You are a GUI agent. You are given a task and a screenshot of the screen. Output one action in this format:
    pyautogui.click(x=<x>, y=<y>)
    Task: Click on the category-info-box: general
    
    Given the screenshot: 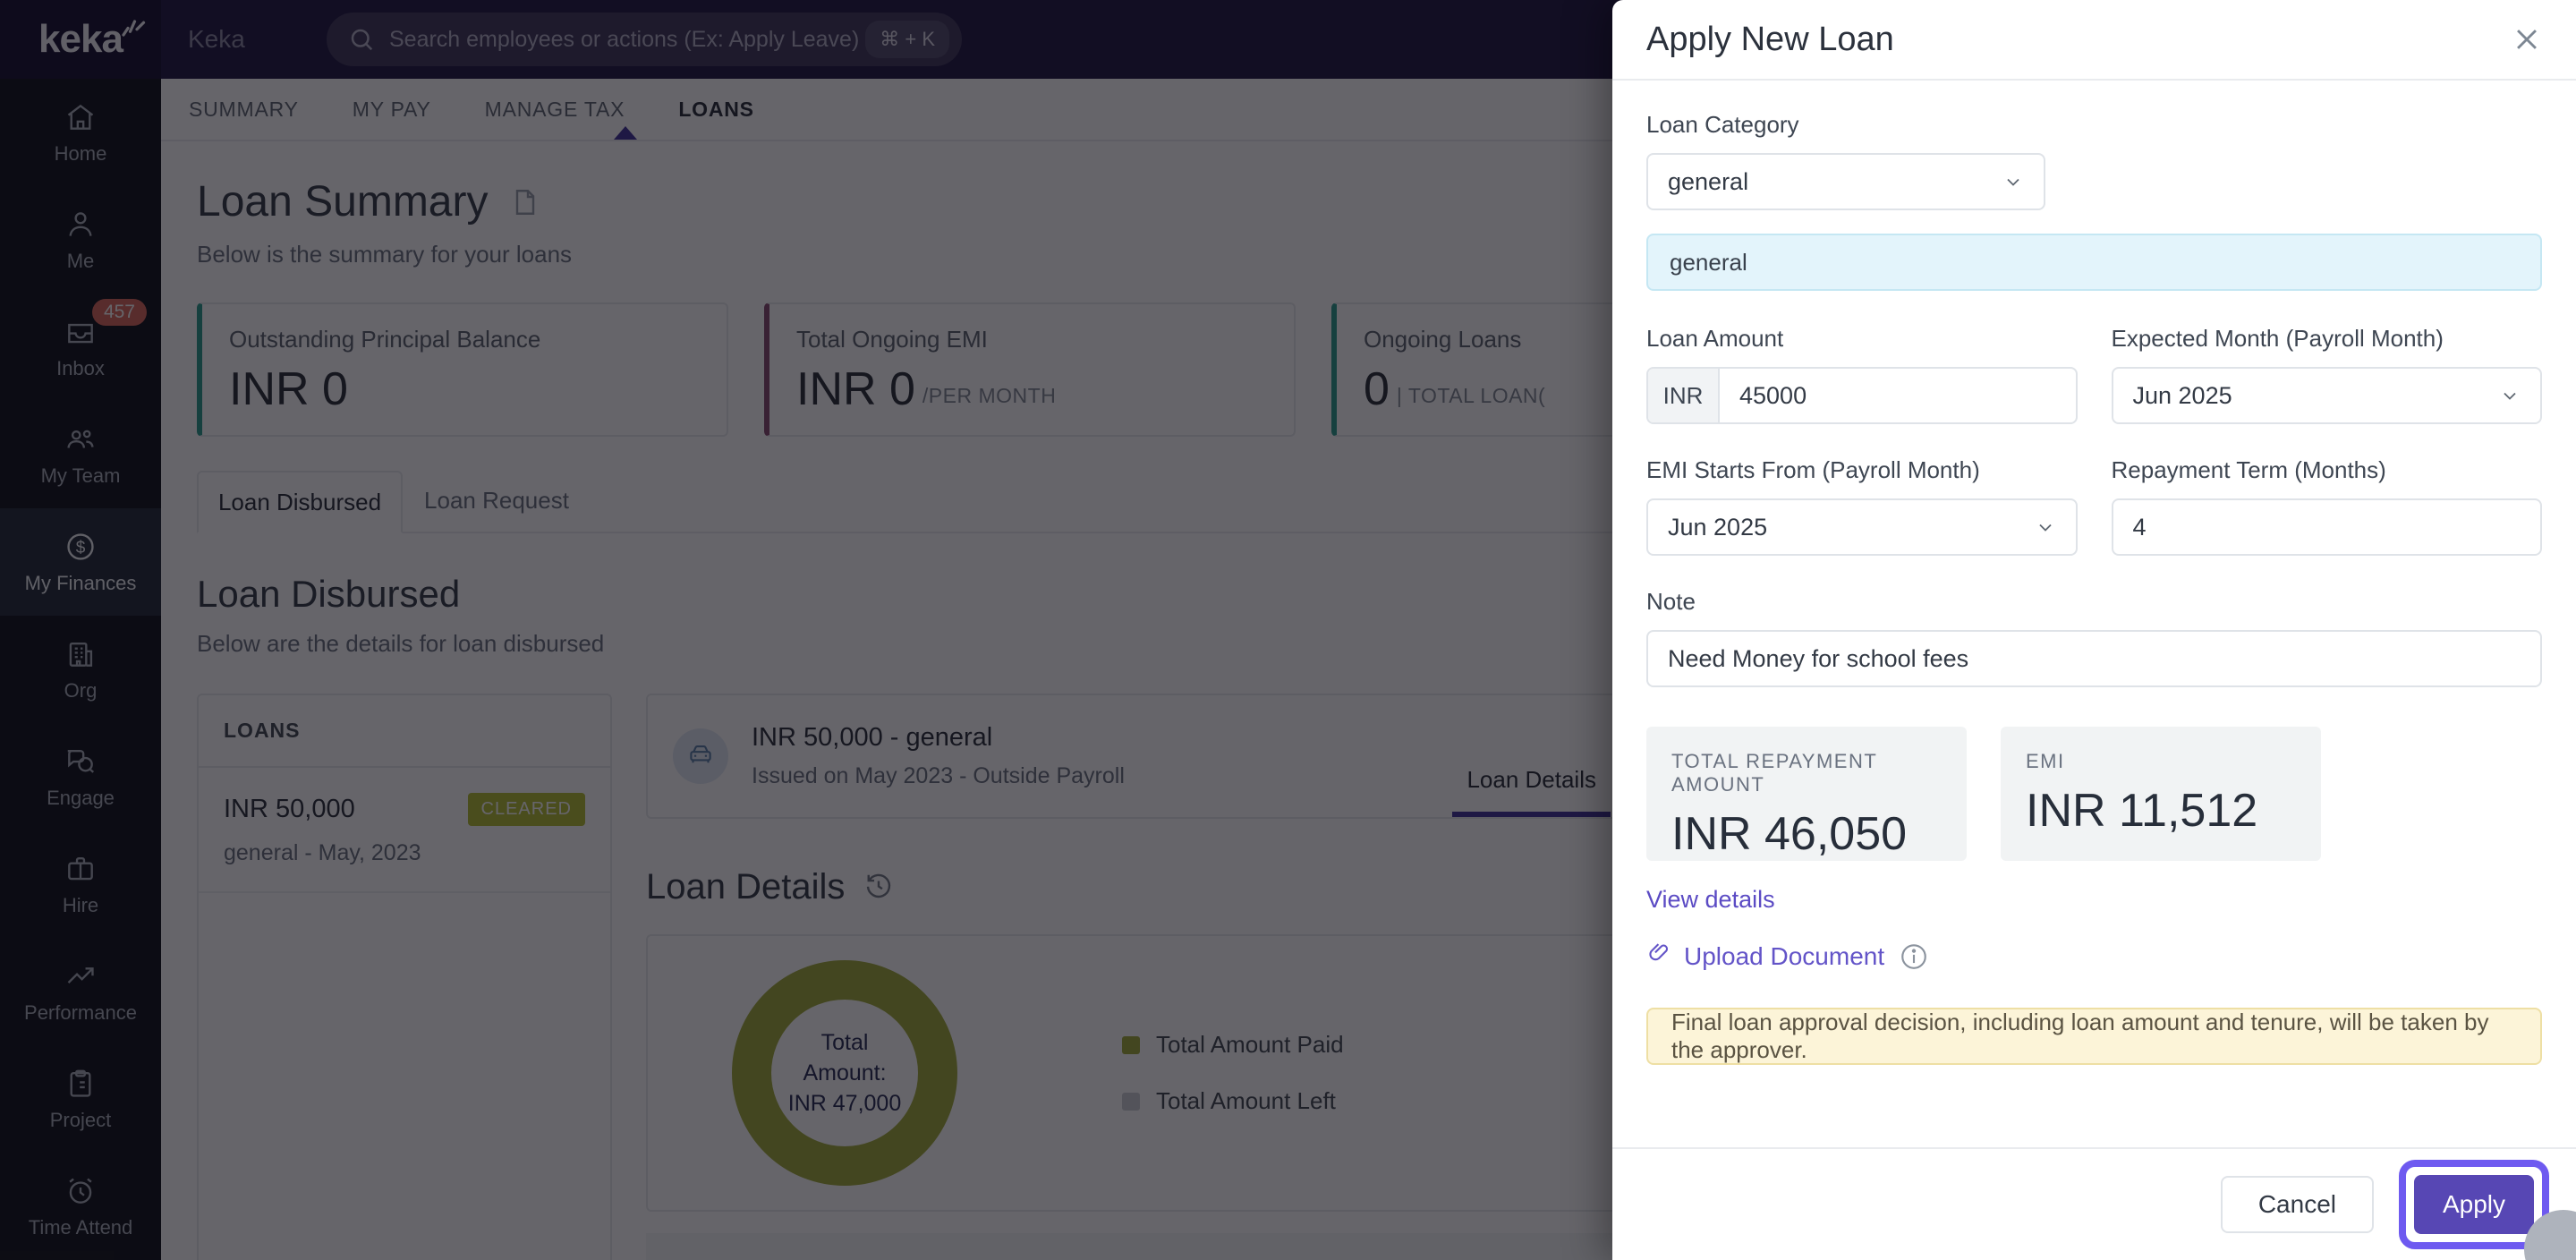 What is the action you would take?
    pyautogui.click(x=2094, y=262)
    